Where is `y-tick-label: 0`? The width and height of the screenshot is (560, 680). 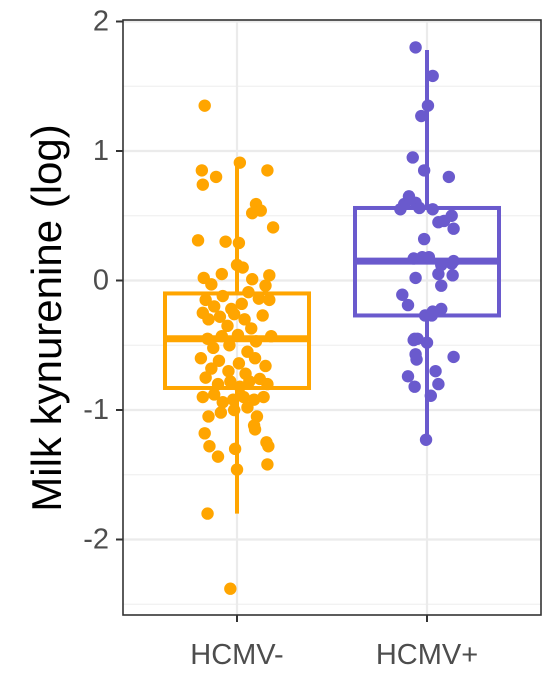 y-tick-label: 0 is located at coordinates (101, 281).